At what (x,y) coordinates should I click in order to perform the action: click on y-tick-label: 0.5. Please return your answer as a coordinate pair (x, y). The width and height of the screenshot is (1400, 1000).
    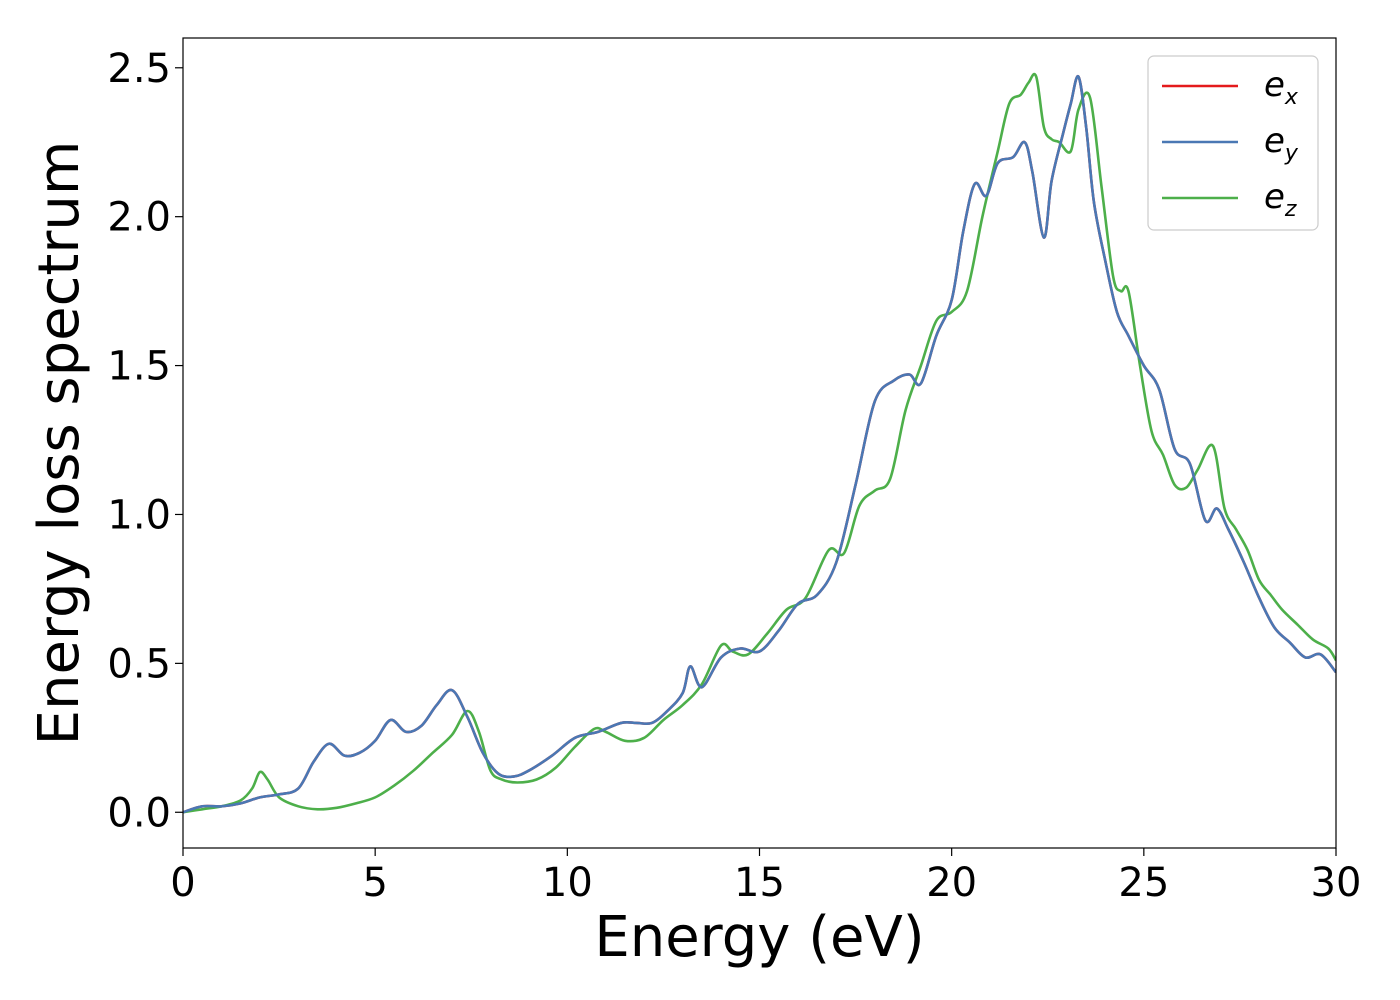
    Looking at the image, I should click on (139, 664).